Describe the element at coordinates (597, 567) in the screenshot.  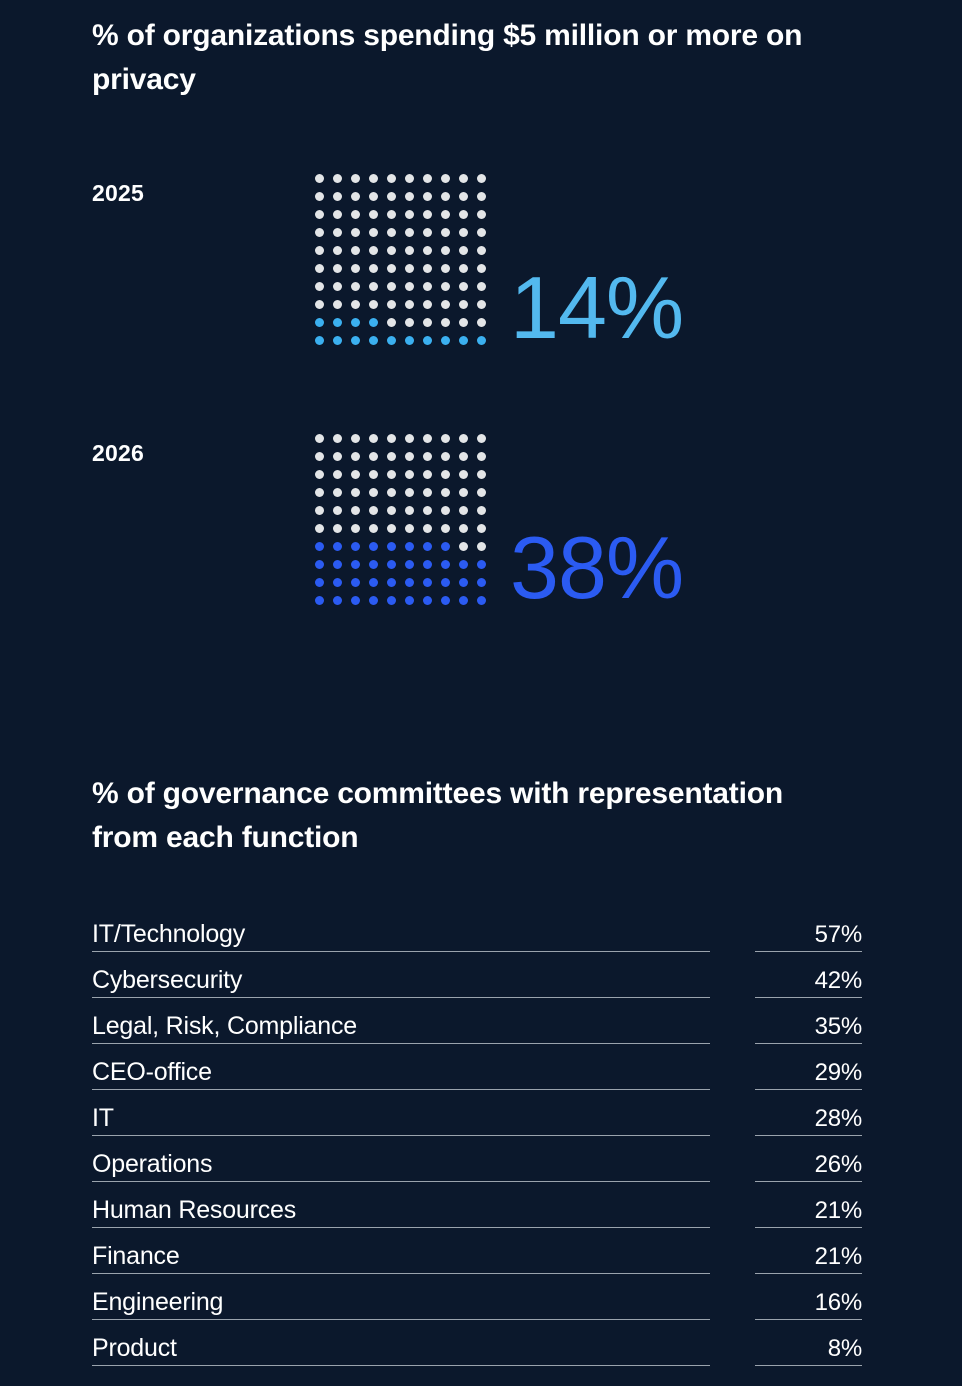
I see `percent-value-2026: 38%` at that location.